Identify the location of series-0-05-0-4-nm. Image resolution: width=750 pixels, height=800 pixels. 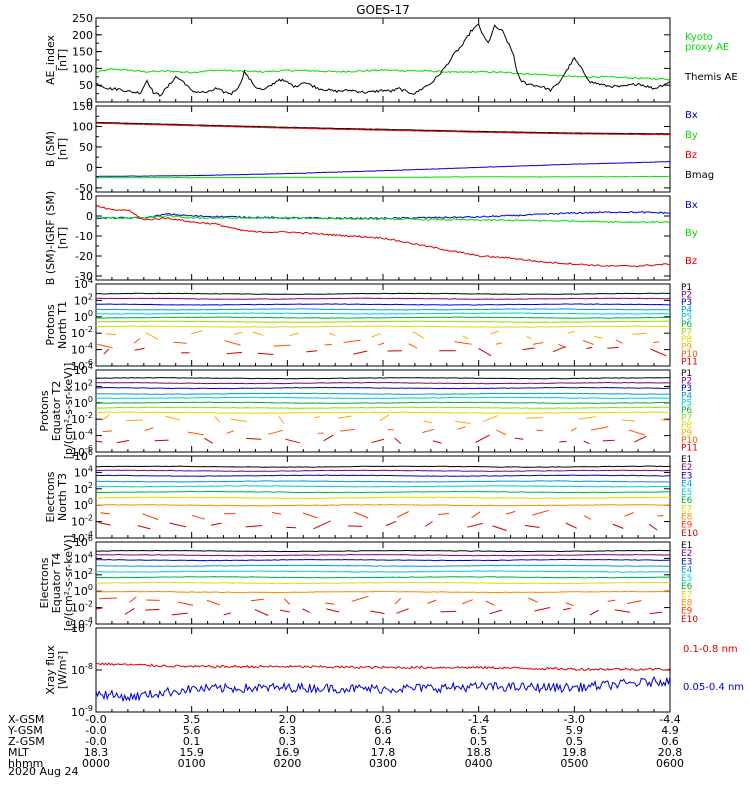
(383, 688).